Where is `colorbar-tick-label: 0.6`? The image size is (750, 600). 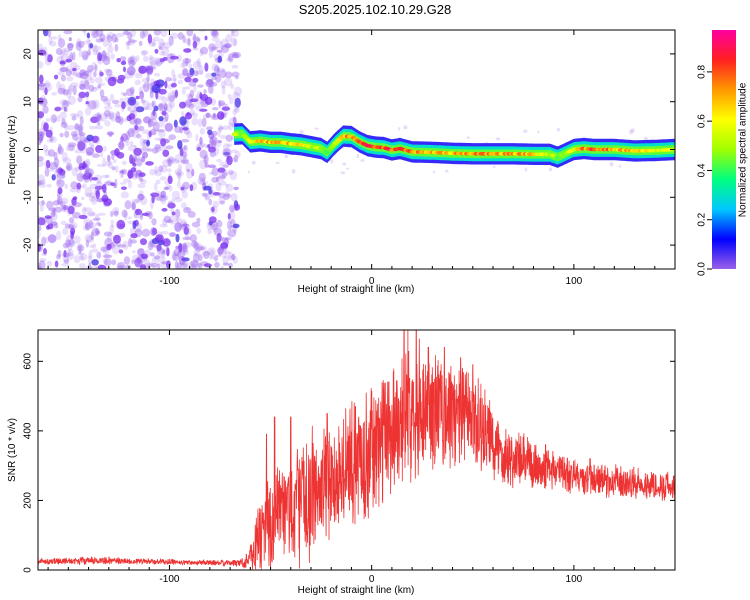
colorbar-tick-label: 0.6 is located at coordinates (702, 121).